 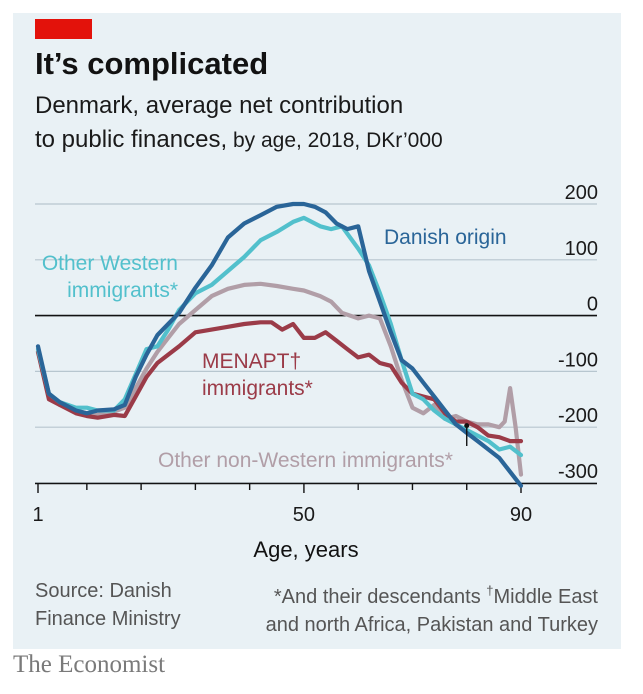 What do you see at coordinates (335, 140) in the screenshot?
I see `subtitle-detail: by age, 2018, DKr’000` at bounding box center [335, 140].